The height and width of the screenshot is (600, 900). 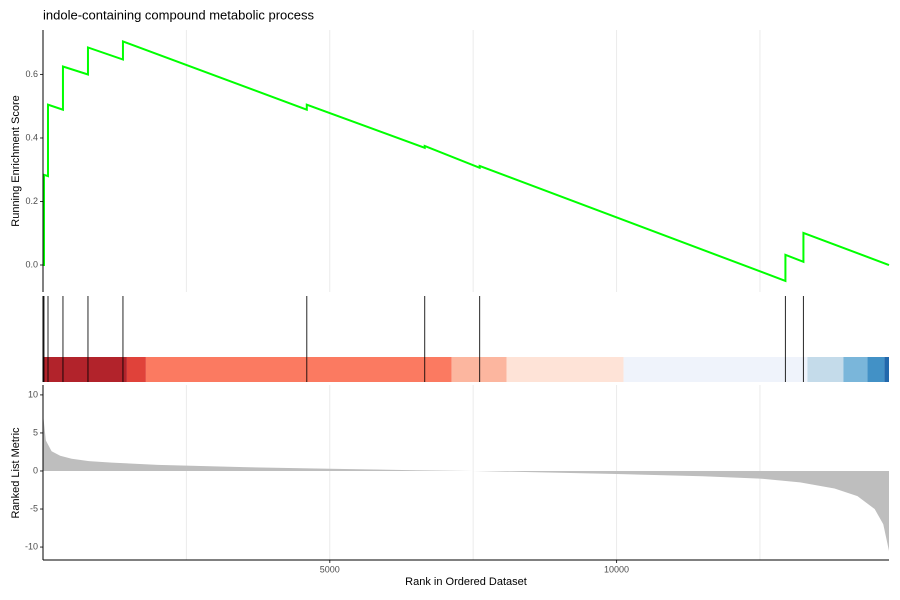 What do you see at coordinates (35, 432) in the screenshot?
I see `y-tick-label: 5` at bounding box center [35, 432].